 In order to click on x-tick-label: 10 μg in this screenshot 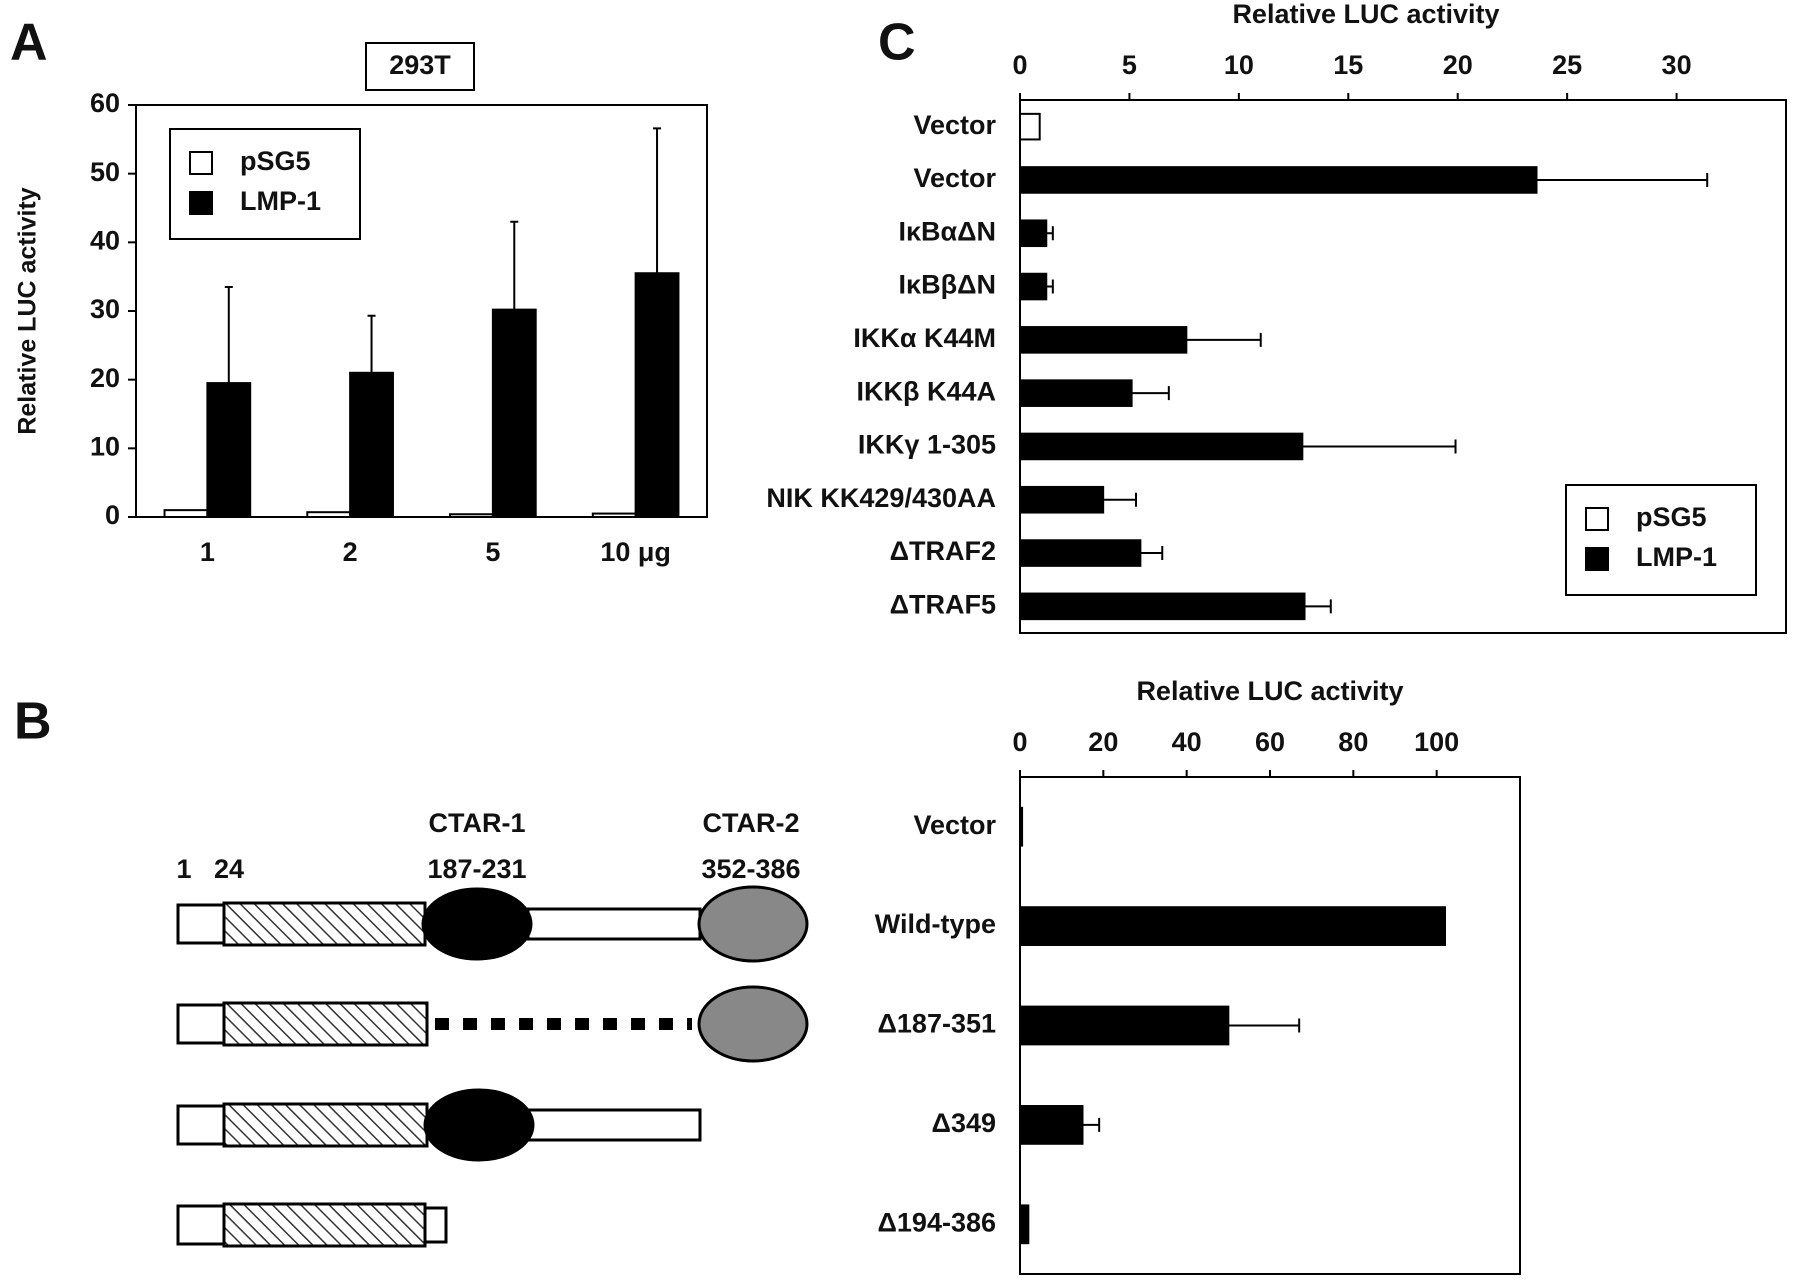, I will do `click(635, 552)`.